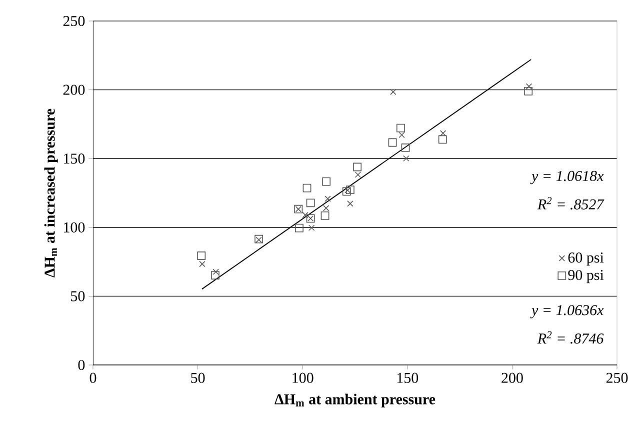 This screenshot has width=634, height=431. Describe the element at coordinates (617, 377) in the screenshot. I see `x-tick-label: 250` at that location.